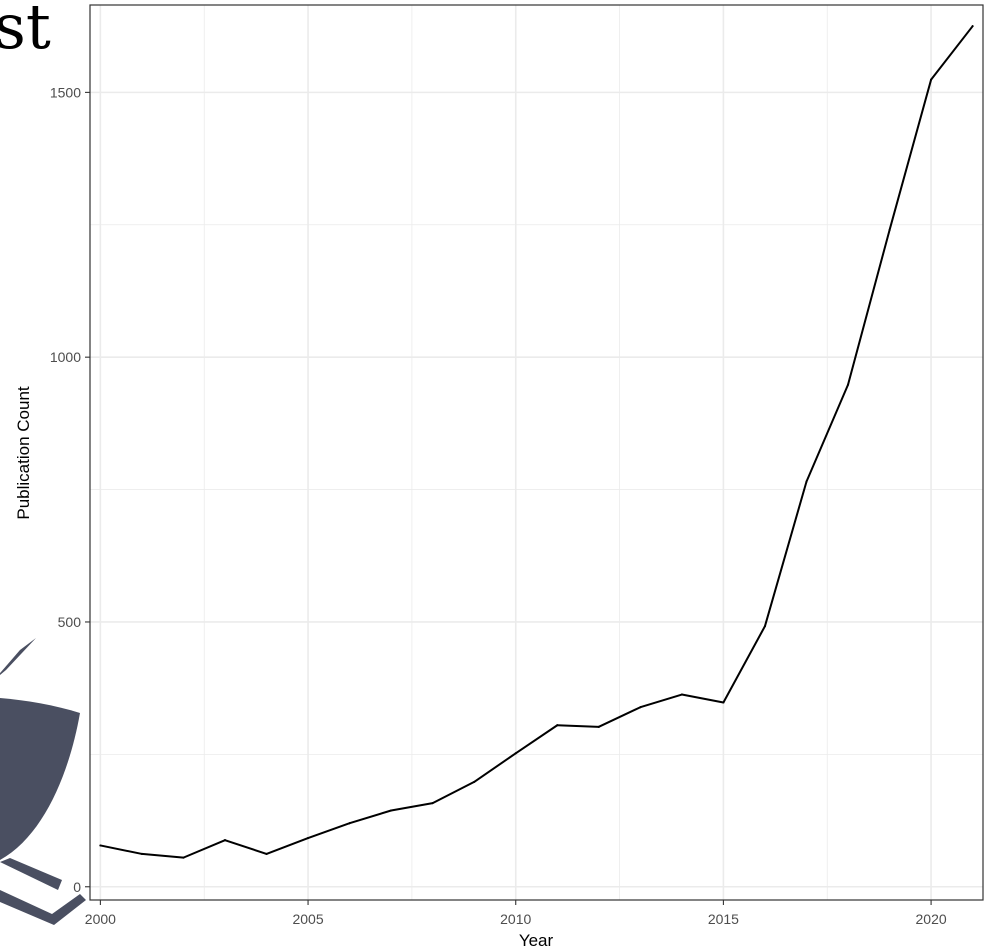 The image size is (984, 950). I want to click on y-tick-label: 500, so click(70, 622).